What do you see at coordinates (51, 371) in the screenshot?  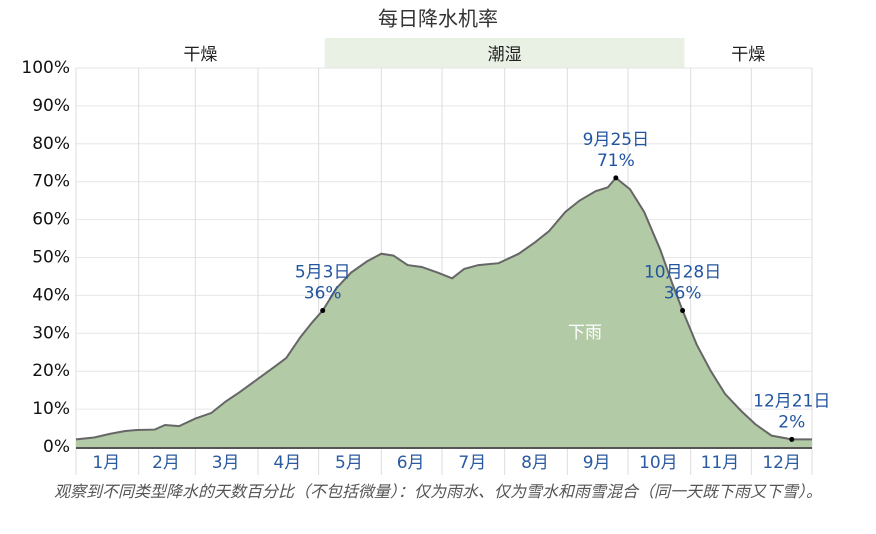 I see `y-tick-label: 20%` at bounding box center [51, 371].